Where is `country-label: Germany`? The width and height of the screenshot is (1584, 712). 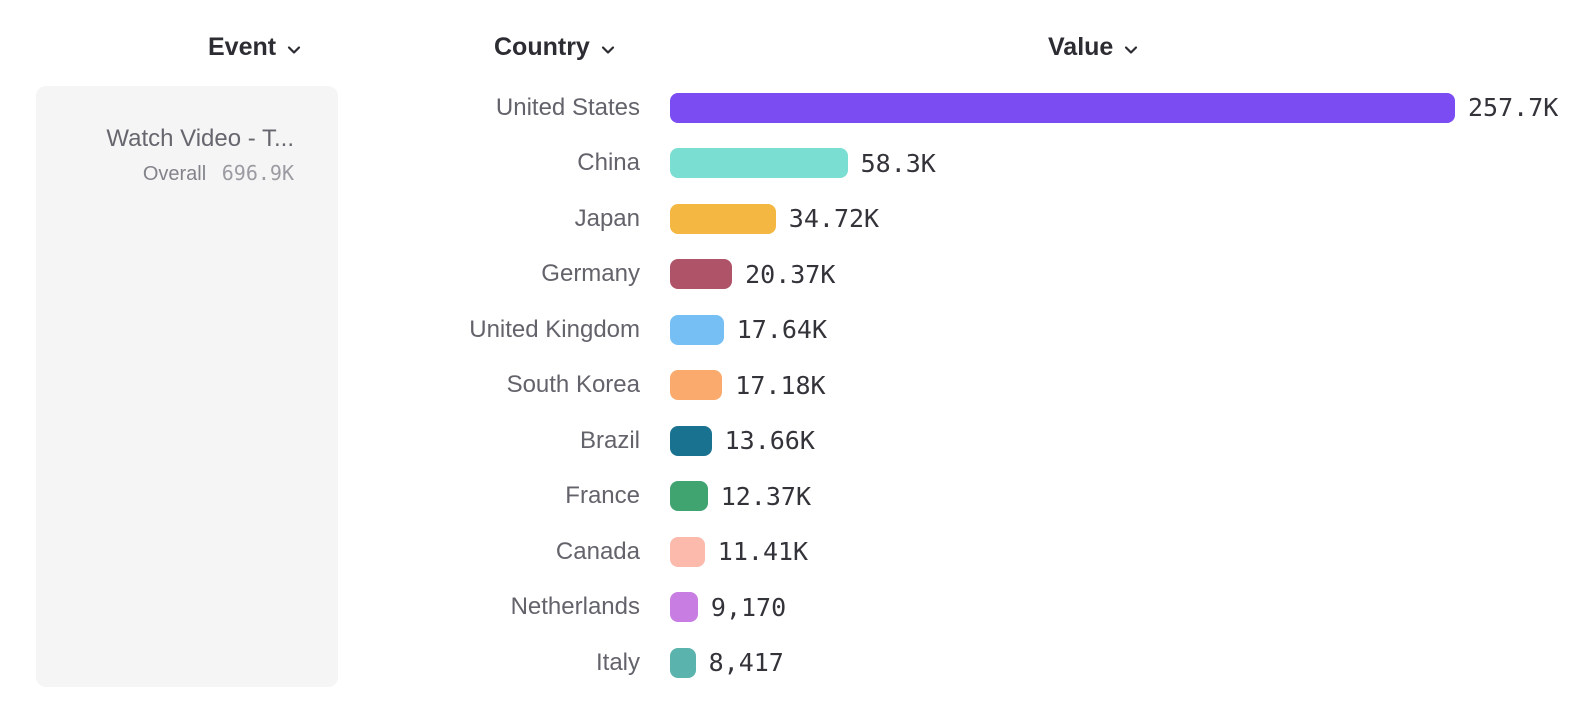
country-label: Germany is located at coordinates (590, 274).